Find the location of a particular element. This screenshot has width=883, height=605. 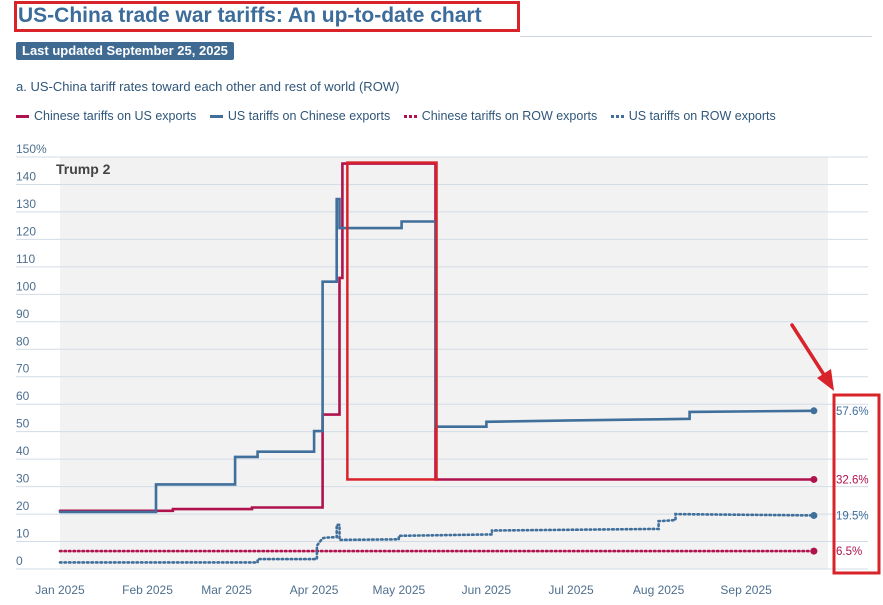

legend-item-us-on-row: US tariffs on ROW exports is located at coordinates (693, 116).